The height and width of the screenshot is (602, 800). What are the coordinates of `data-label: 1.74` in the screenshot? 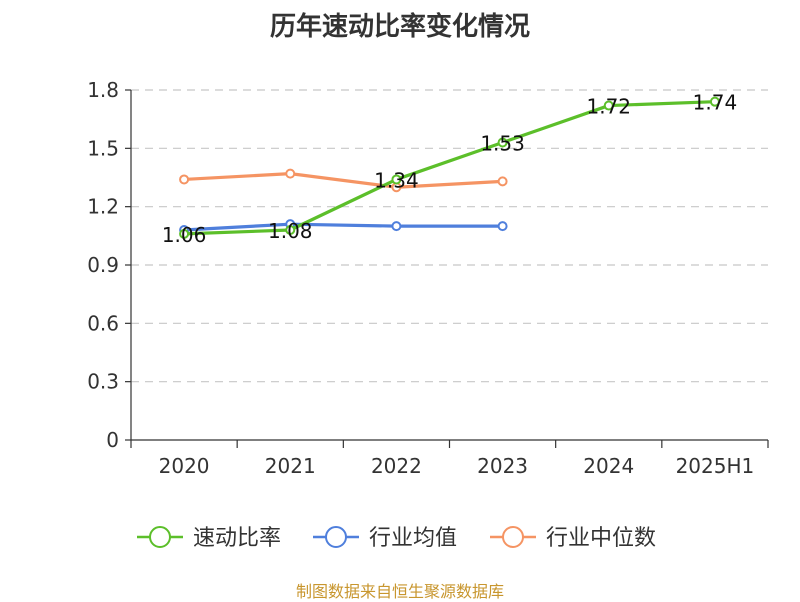 It's located at (715, 103).